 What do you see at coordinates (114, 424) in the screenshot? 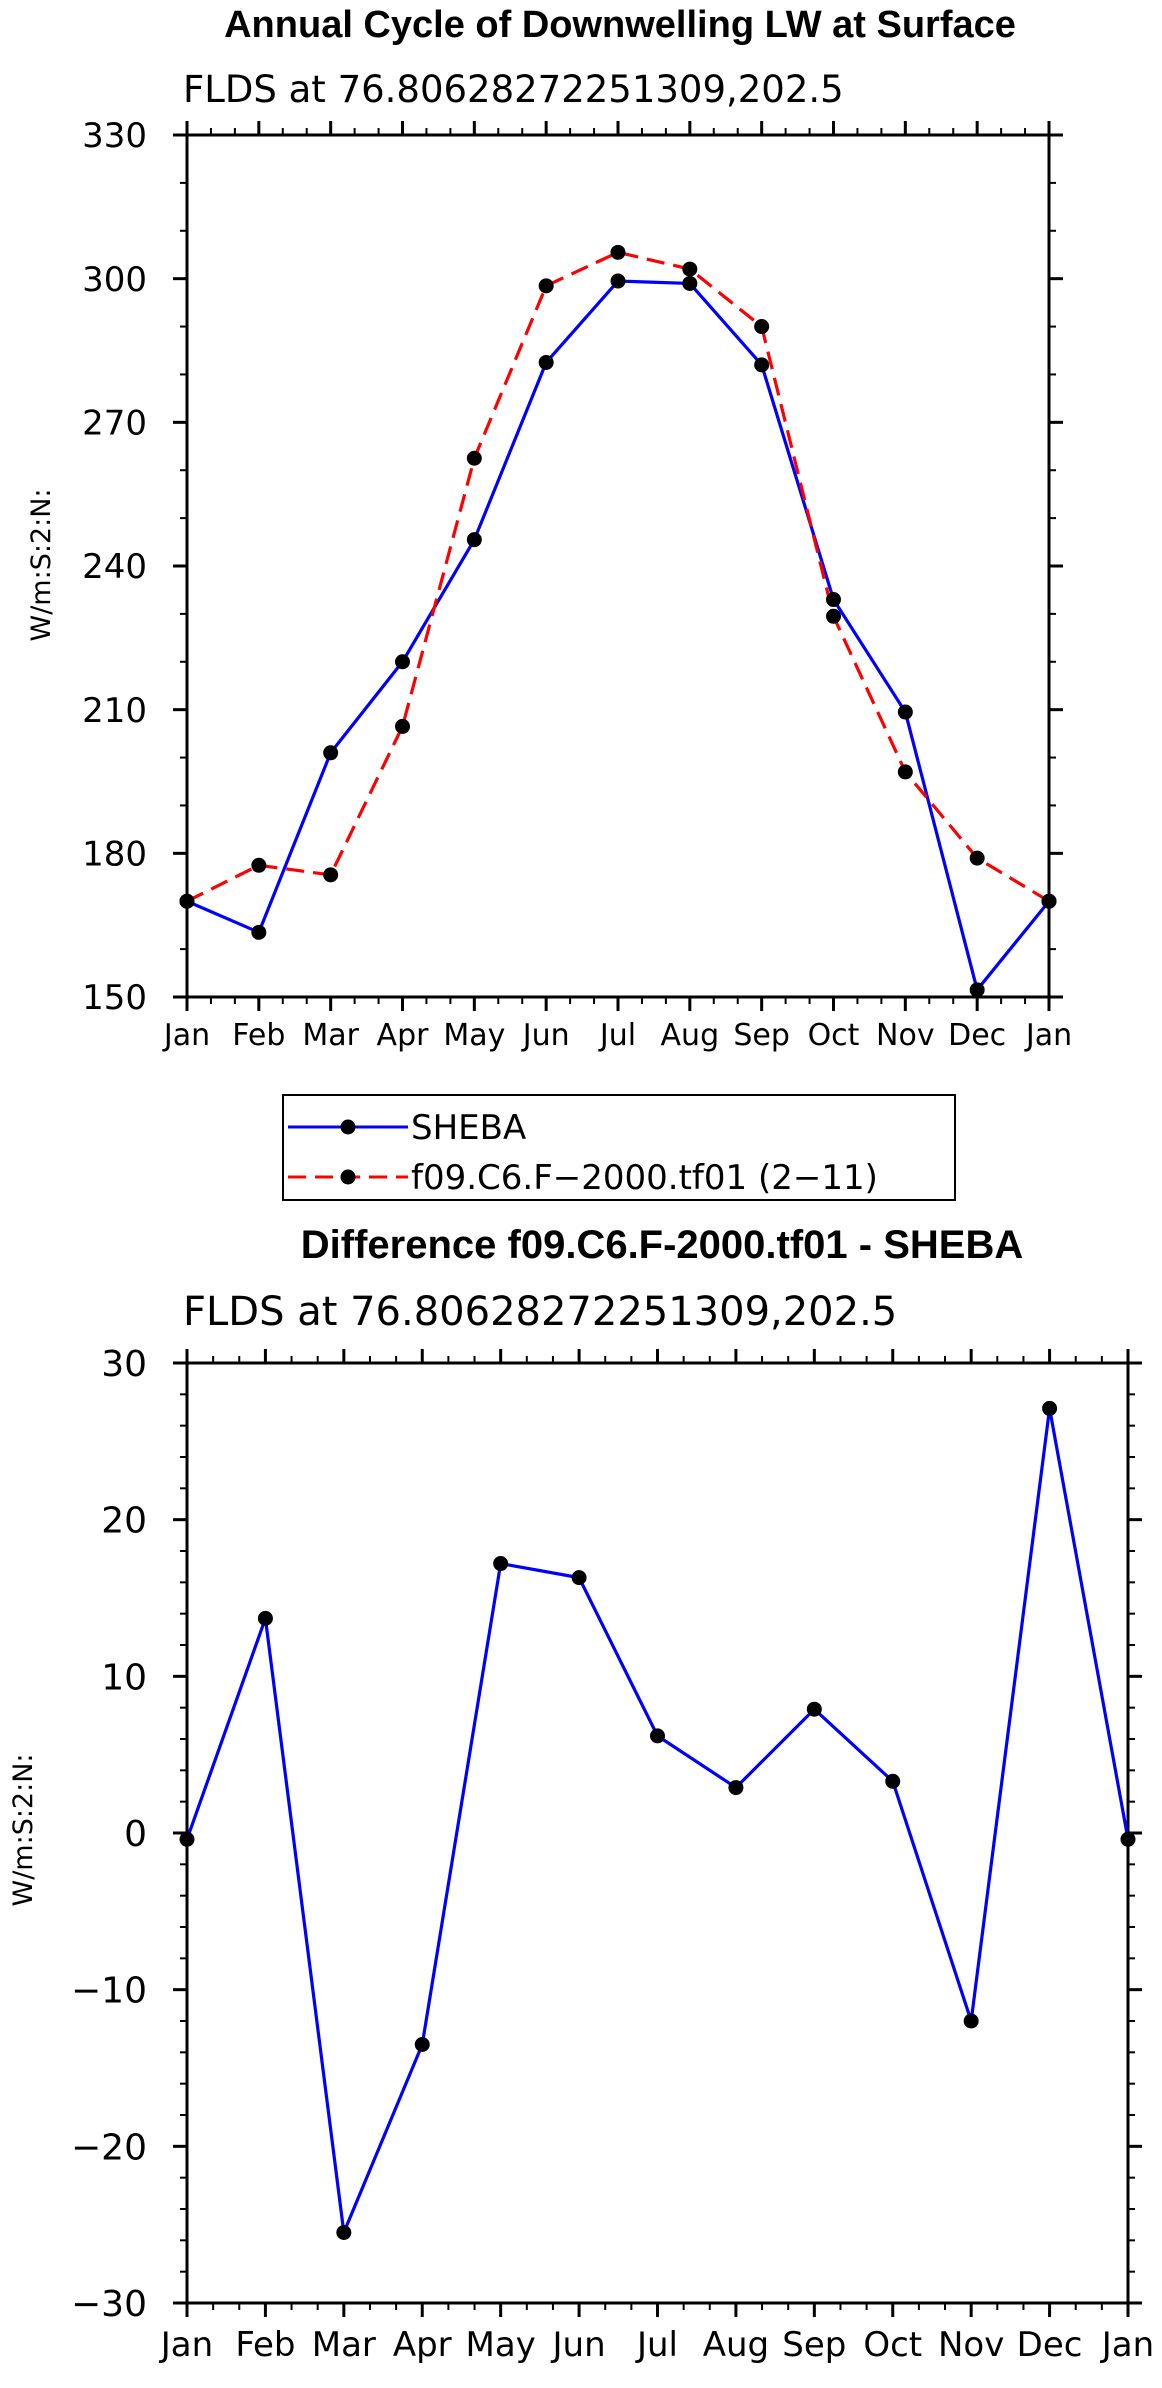
I see `y-tick-label: 270` at bounding box center [114, 424].